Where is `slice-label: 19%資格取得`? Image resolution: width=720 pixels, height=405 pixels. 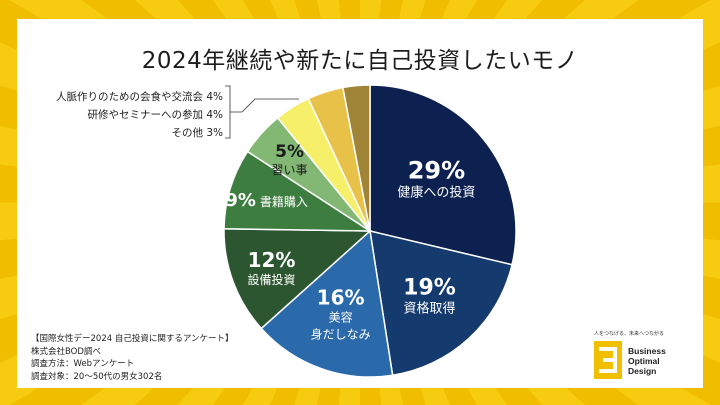
slice-label: 19%資格取得 is located at coordinates (429, 296).